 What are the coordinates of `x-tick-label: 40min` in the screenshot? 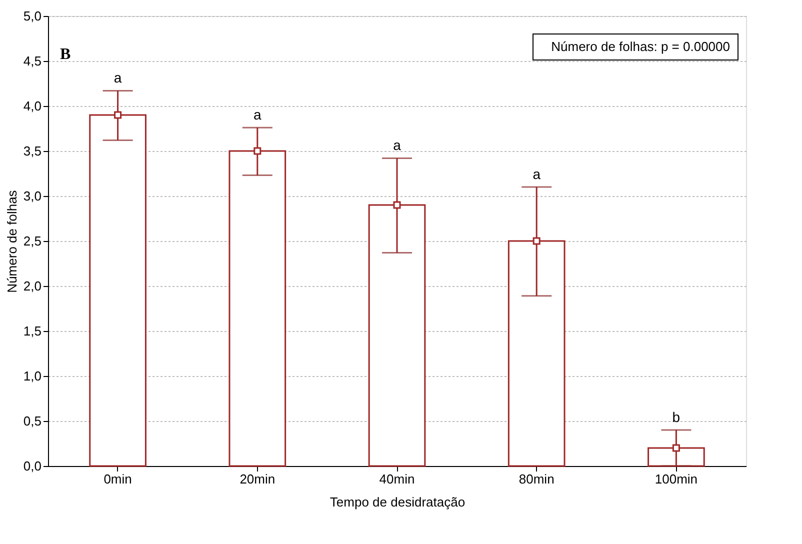 It's located at (397, 479).